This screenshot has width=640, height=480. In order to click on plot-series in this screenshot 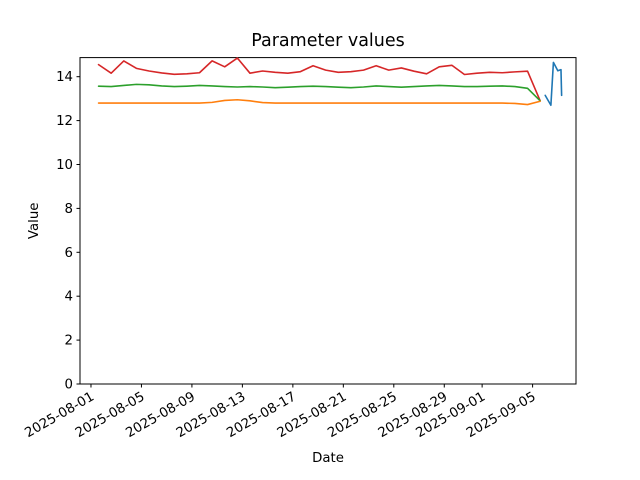, I will do `click(330, 82)`.